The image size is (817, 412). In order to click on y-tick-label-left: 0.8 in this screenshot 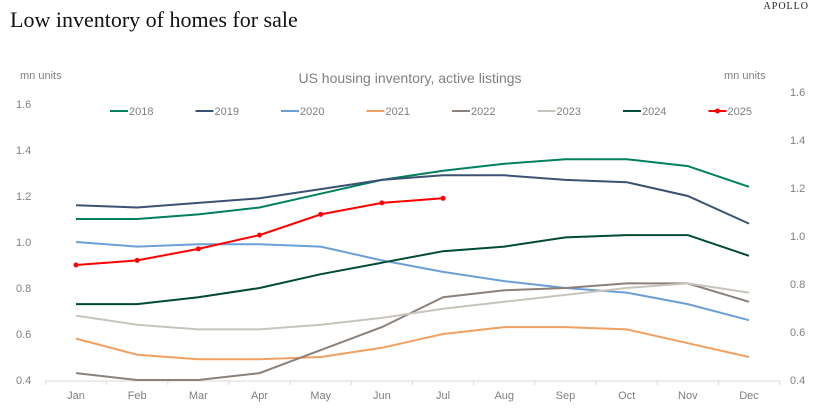, I will do `click(23, 289)`.